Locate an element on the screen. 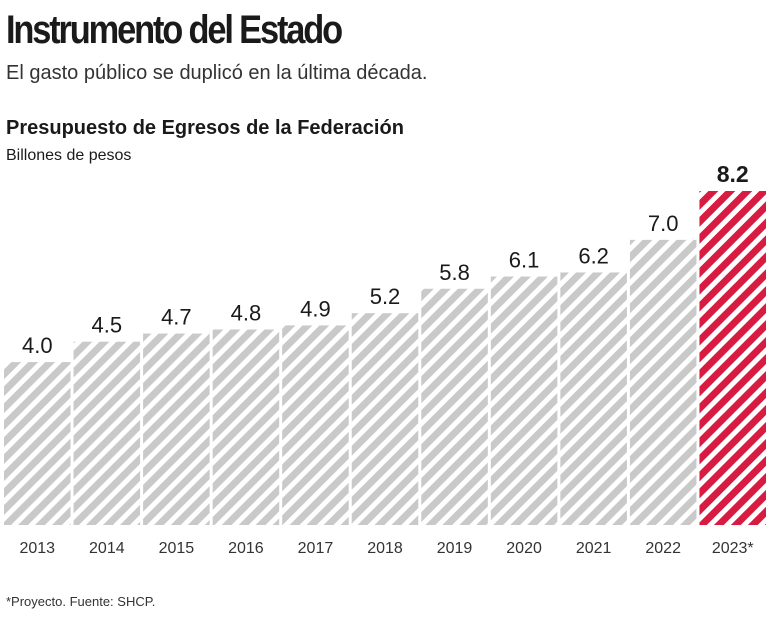 The image size is (769, 620). bar-2014 is located at coordinates (107, 433).